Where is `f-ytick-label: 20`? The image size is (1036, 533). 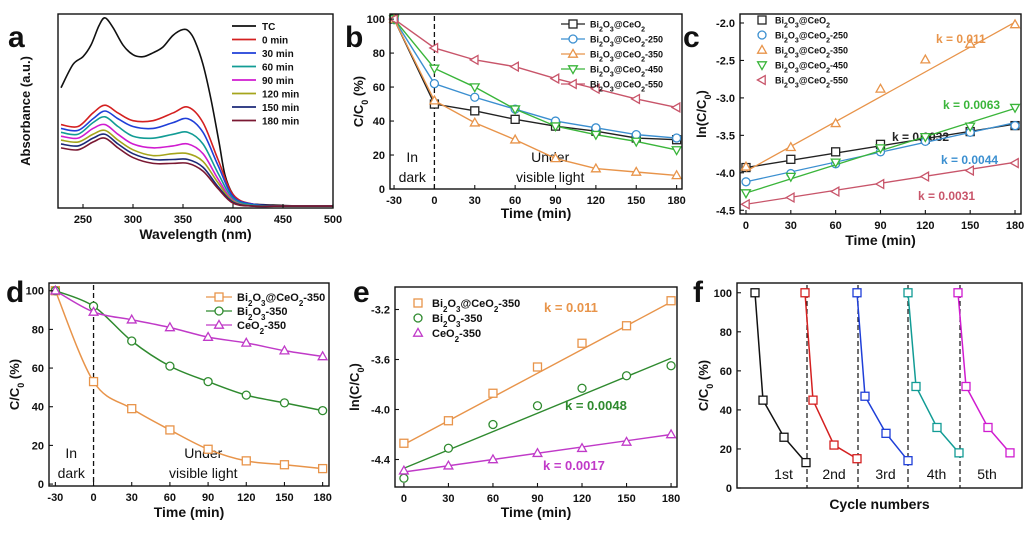
f-ytick-label: 20 is located at coordinates (726, 450).